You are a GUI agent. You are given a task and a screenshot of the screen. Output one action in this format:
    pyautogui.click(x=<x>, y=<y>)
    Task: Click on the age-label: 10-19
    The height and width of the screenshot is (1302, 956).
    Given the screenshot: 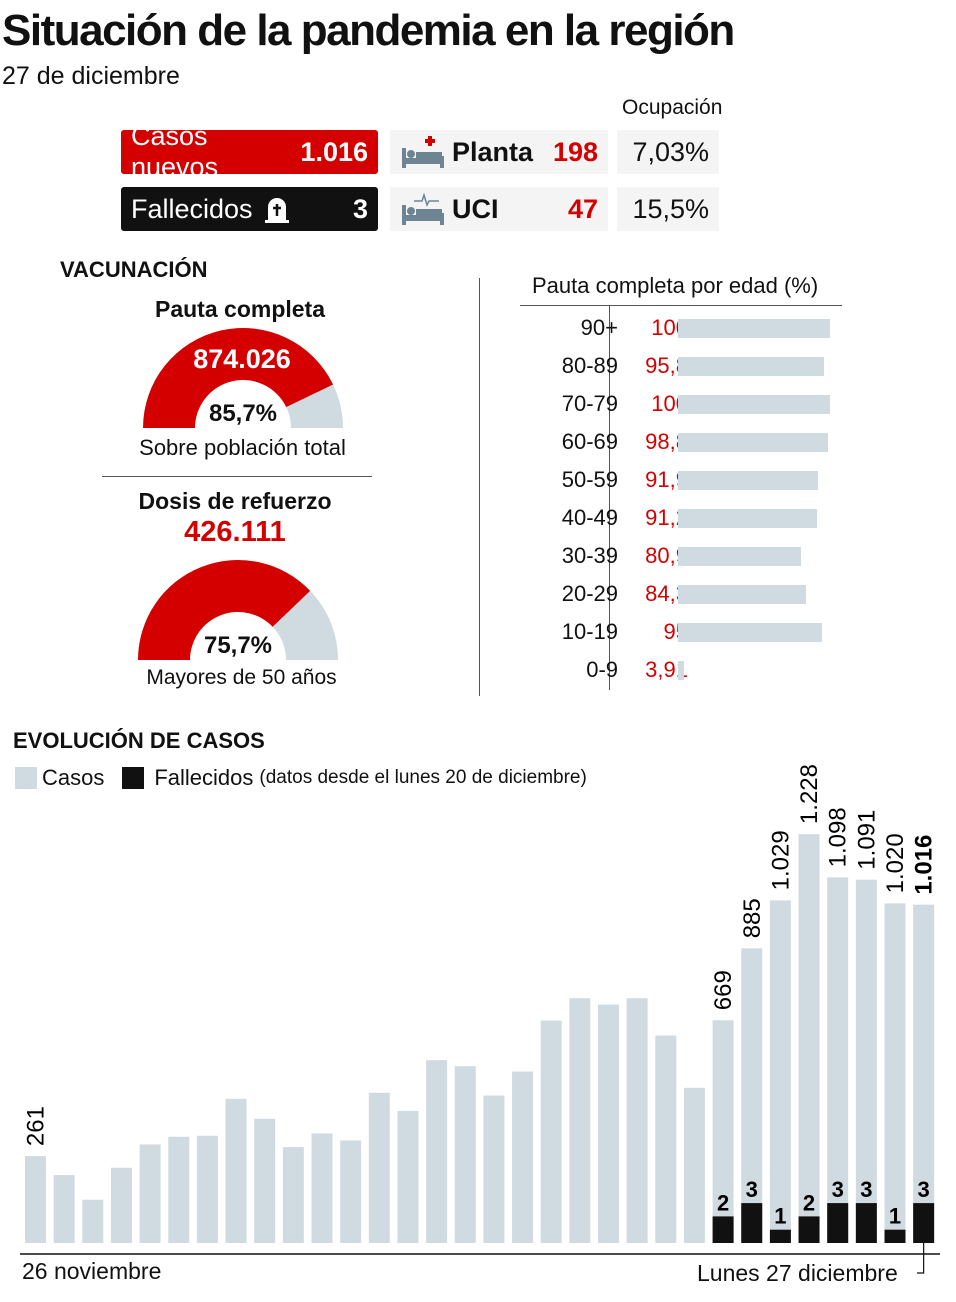 What is the action you would take?
    pyautogui.click(x=589, y=631)
    